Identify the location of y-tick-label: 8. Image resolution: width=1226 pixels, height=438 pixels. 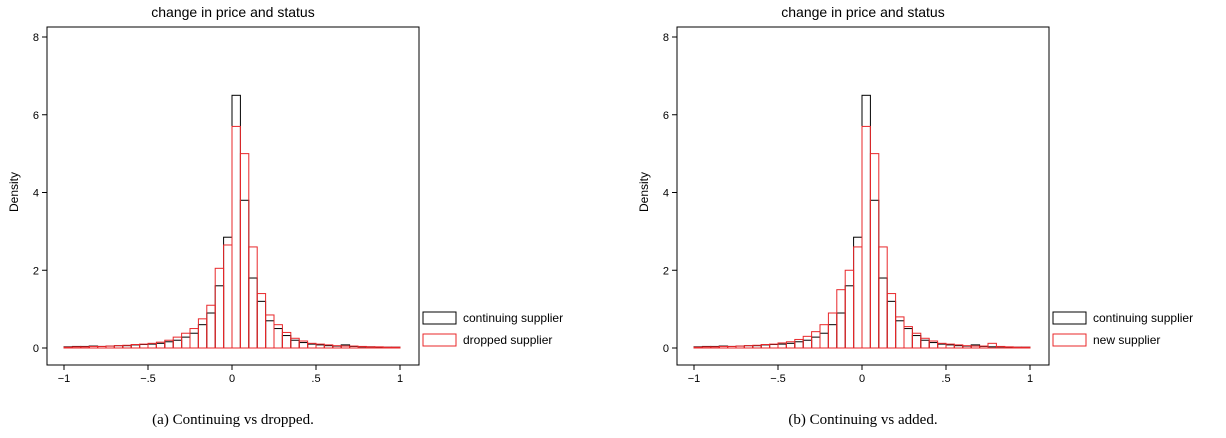
(36, 38).